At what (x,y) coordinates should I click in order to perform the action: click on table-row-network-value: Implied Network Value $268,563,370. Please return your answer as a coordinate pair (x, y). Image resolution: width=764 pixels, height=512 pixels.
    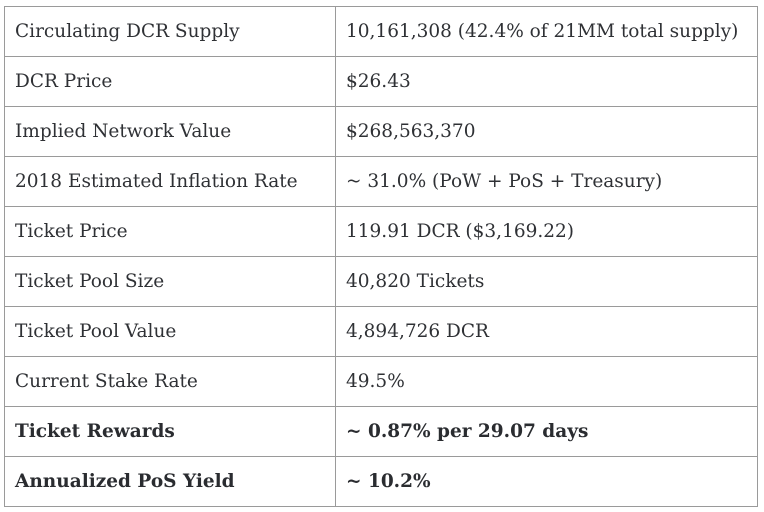
    Looking at the image, I should click on (381, 131).